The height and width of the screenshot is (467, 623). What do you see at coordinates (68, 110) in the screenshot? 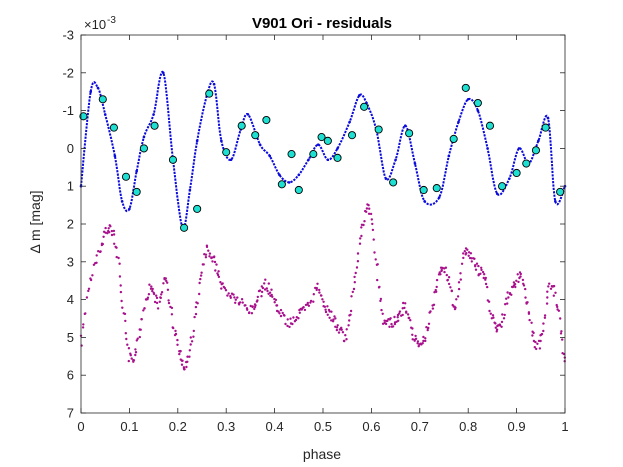
I see `y-tick-label: -1` at bounding box center [68, 110].